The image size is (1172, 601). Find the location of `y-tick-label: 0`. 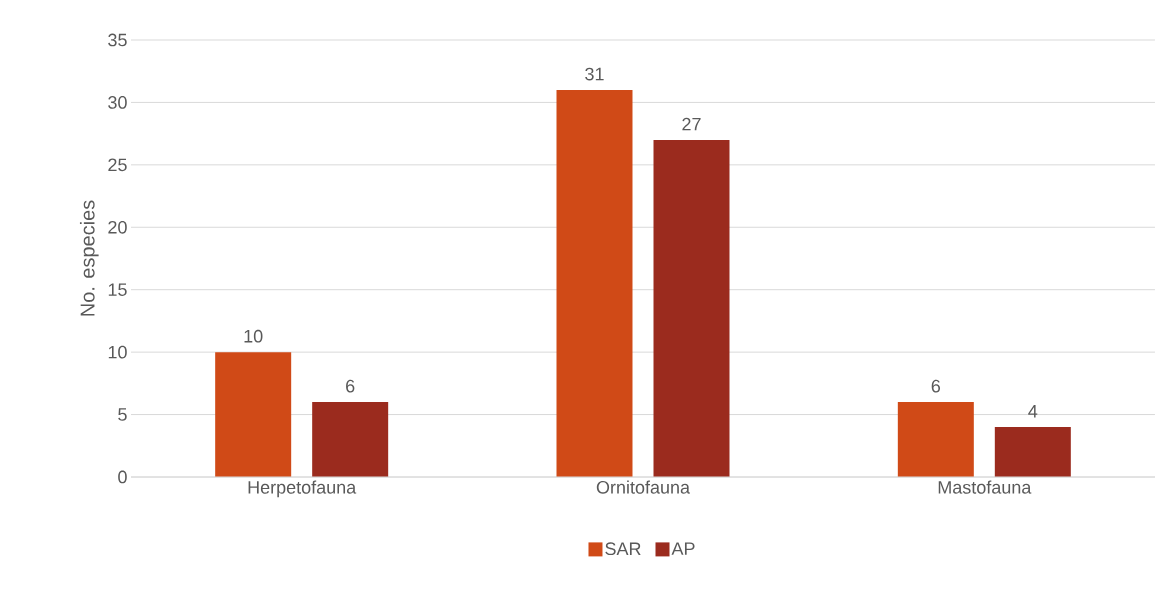

y-tick-label: 0 is located at coordinates (122, 477).